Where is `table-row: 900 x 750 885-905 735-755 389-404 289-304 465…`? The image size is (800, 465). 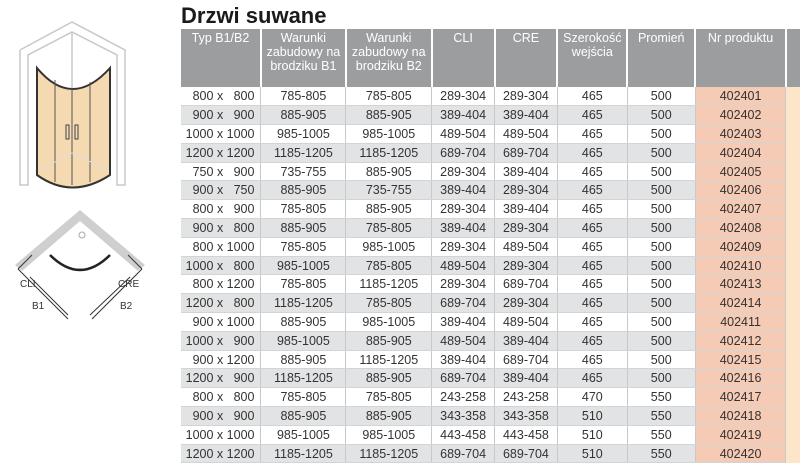 table-row: 900 x 750 885-905 735-755 389-404 289-304 465… is located at coordinates (490, 190).